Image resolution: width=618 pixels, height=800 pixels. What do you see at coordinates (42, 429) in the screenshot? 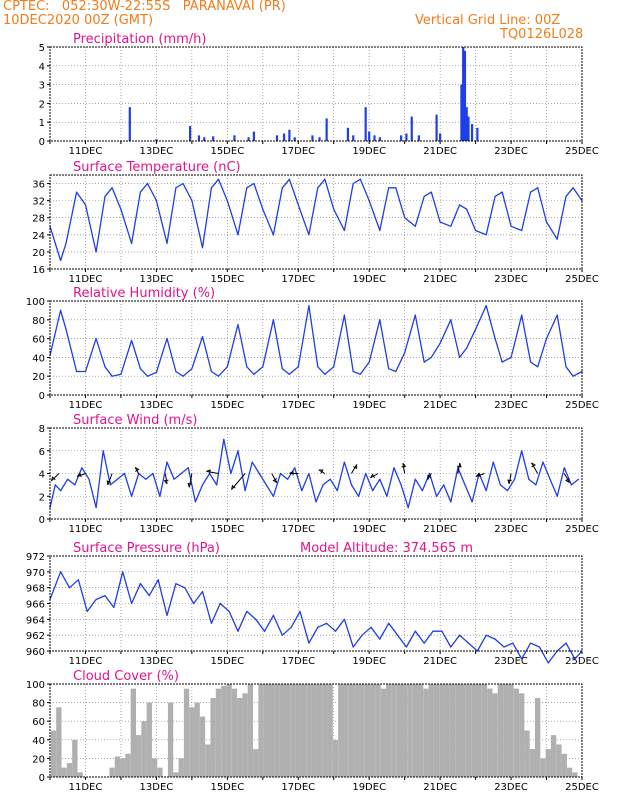
I see `y-tick-label: 8` at bounding box center [42, 429].